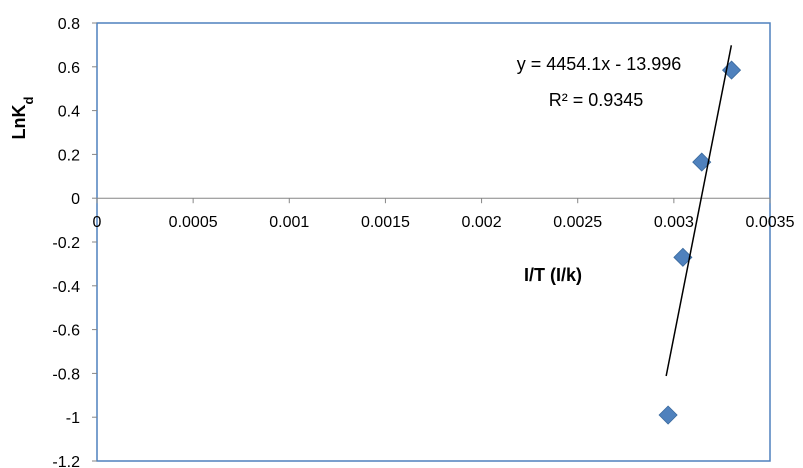  I want to click on y-tick-label: -1.2, so click(66, 461).